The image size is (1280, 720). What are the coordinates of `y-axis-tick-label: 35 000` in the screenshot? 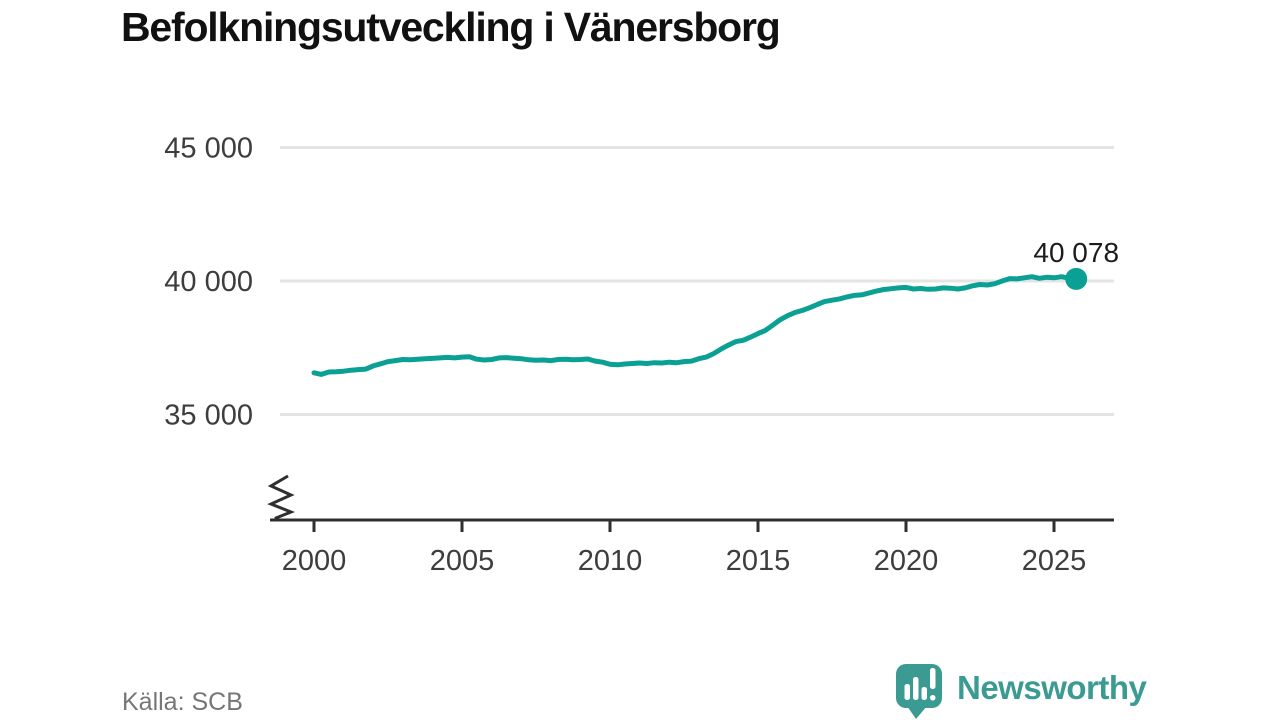 It's located at (208, 416).